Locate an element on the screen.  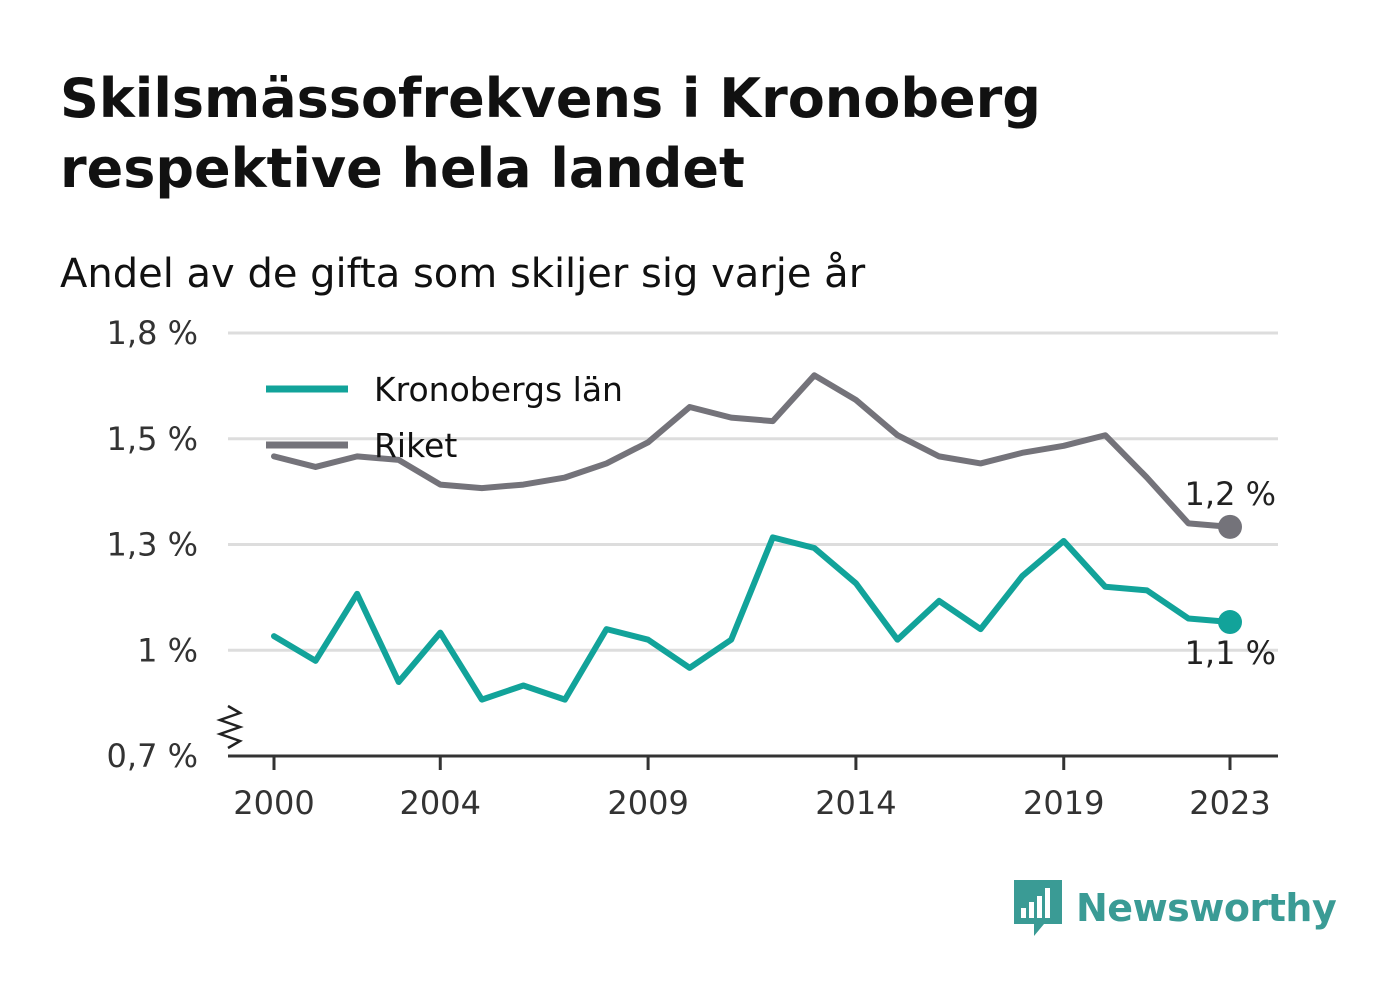
y-tick-label: 1 % is located at coordinates (167, 650).